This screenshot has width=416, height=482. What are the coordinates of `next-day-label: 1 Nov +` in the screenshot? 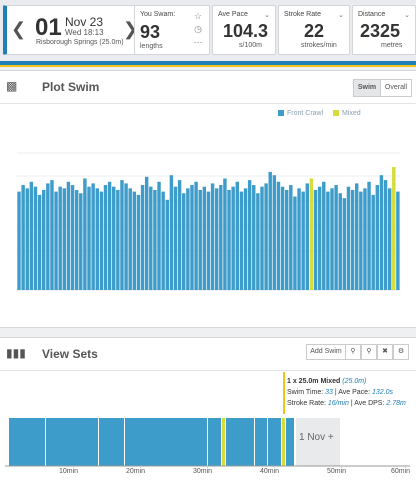 It's located at (316, 437).